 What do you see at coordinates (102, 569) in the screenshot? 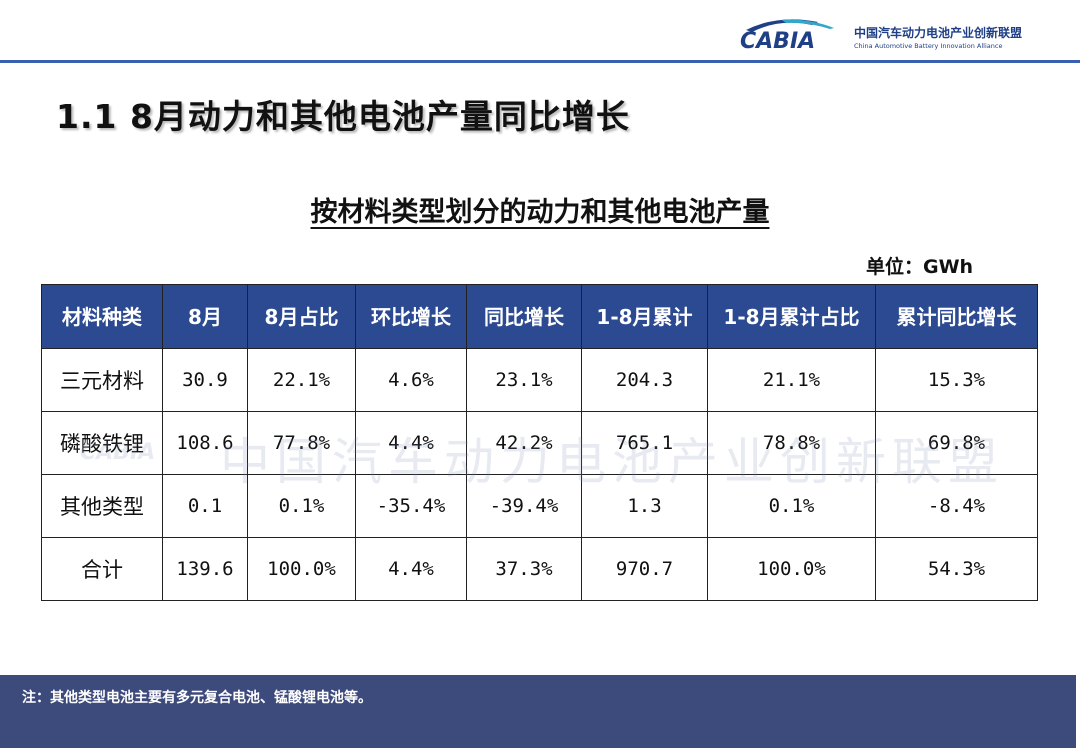
I see `table-cell: 合计` at bounding box center [102, 569].